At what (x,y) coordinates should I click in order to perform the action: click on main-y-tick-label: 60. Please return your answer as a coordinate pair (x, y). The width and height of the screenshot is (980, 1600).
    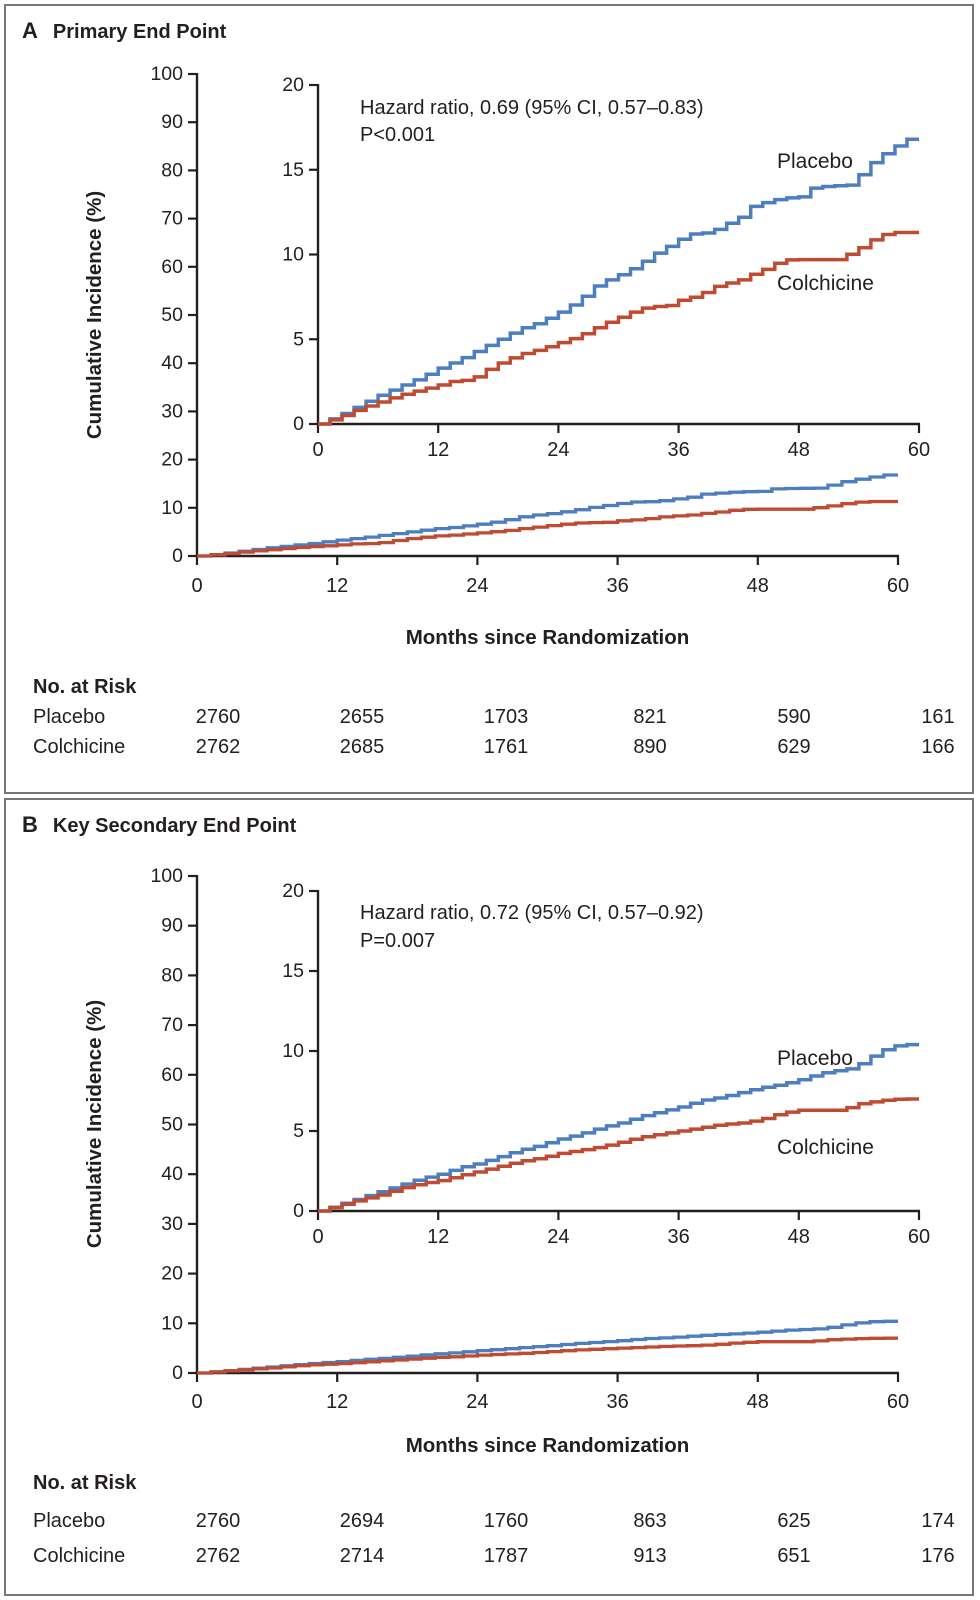
    Looking at the image, I should click on (172, 1075).